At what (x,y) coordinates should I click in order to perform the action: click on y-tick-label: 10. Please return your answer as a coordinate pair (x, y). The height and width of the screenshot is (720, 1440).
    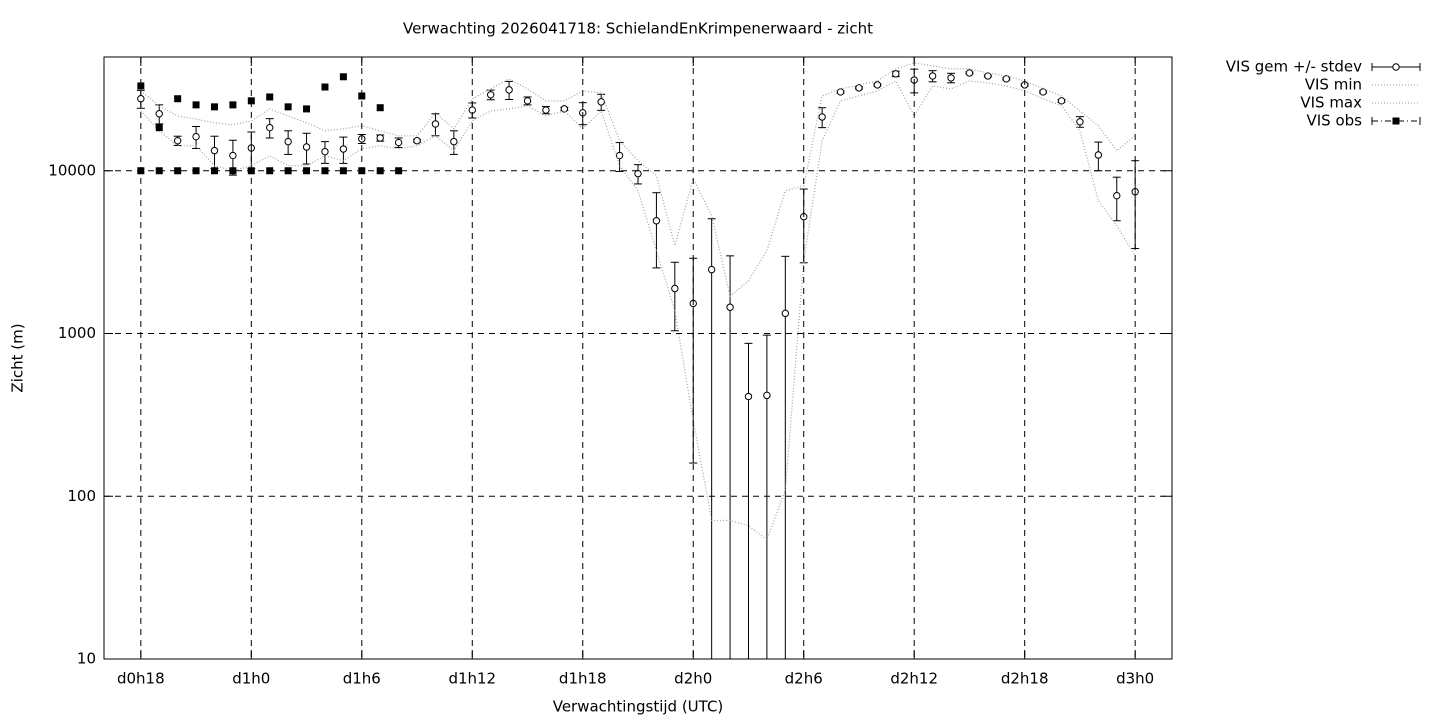
    Looking at the image, I should click on (86, 659).